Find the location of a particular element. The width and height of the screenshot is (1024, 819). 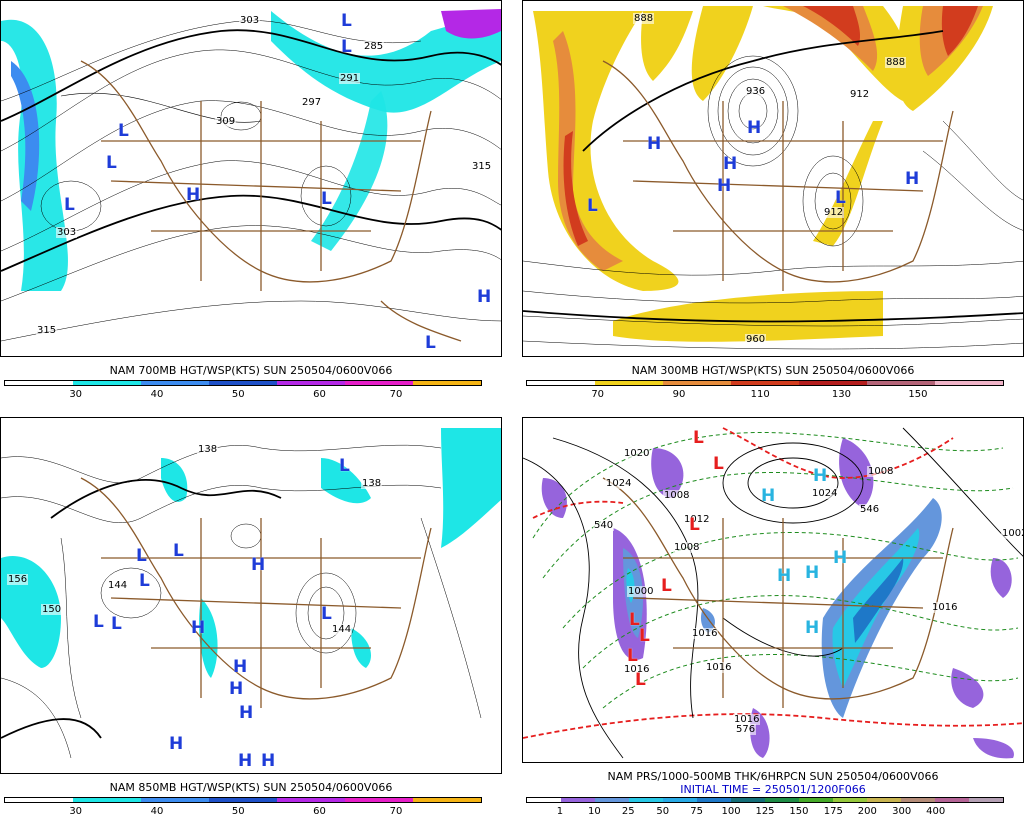

scale-tick: 300 is located at coordinates (902, 811).